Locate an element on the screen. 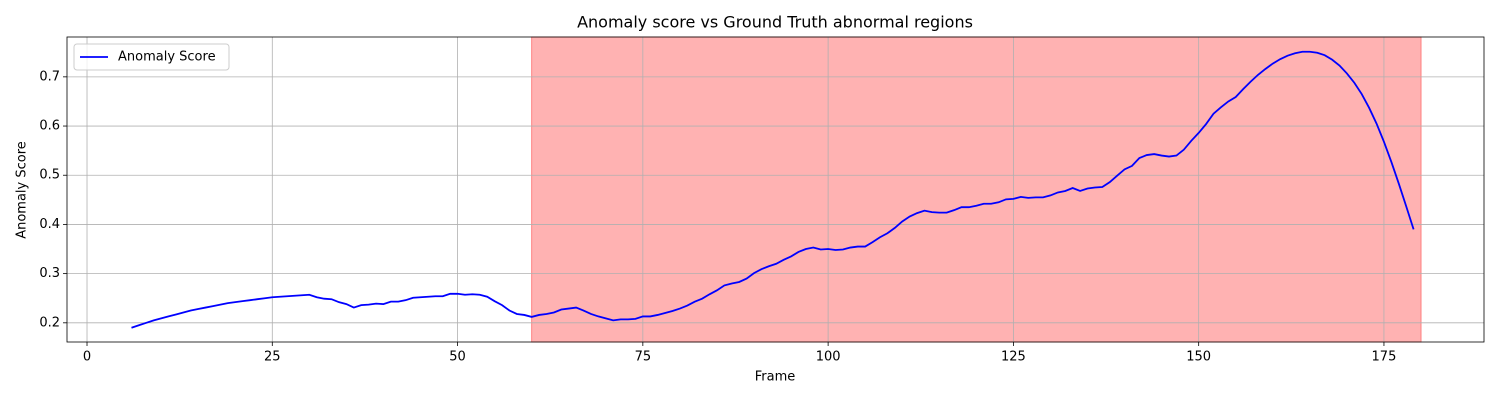 This screenshot has width=1500, height=400. y-tick-label: 0.5 is located at coordinates (49, 175).